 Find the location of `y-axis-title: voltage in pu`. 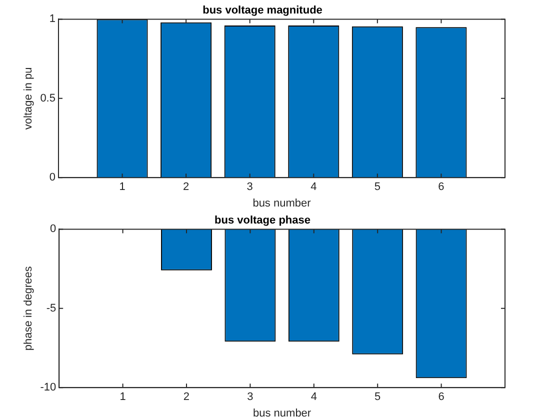

y-axis-title: voltage in pu is located at coordinates (28, 98).